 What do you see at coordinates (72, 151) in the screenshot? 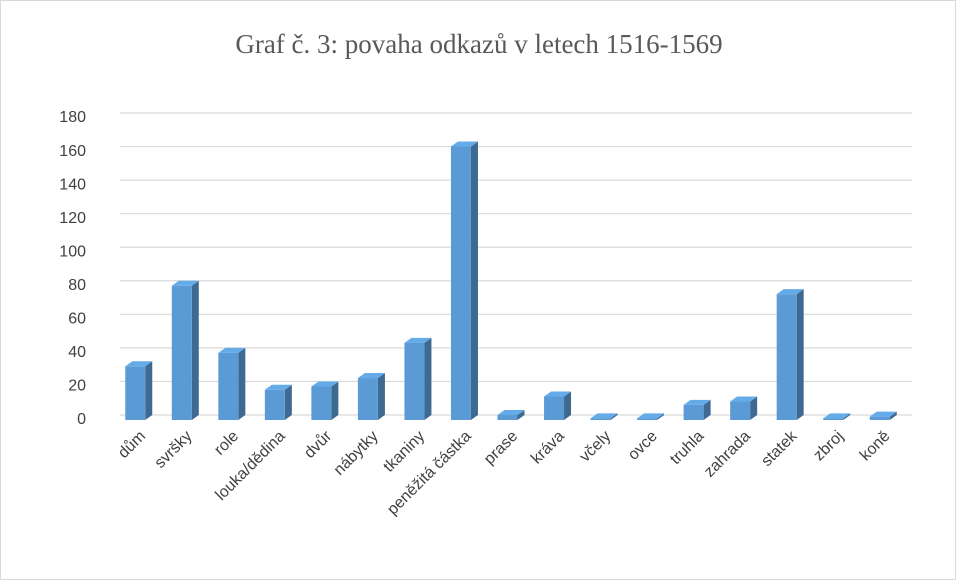
I see `y-tick-label: 160` at bounding box center [72, 151].